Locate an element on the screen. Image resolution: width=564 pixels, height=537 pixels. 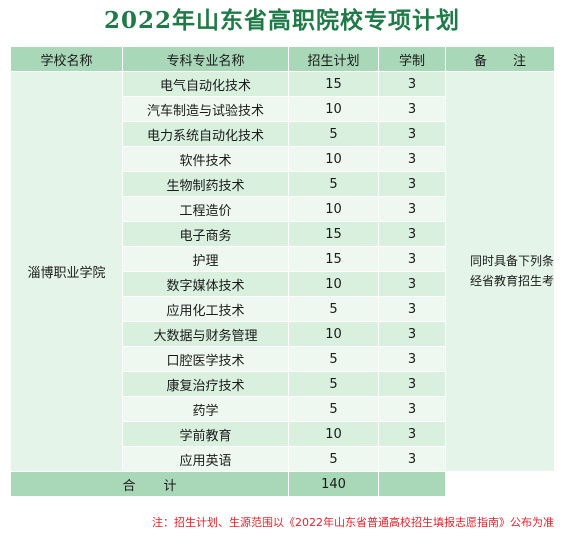
table-row: 口腔医学技术 5 3 is located at coordinates (283, 359).